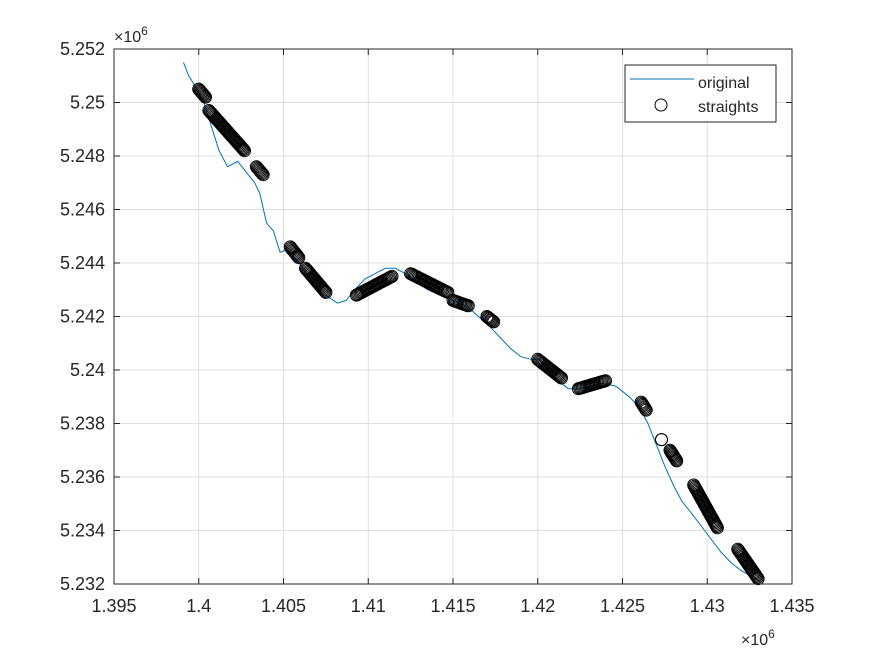  What do you see at coordinates (452, 606) in the screenshot?
I see `x-tick-label: 1.415` at bounding box center [452, 606].